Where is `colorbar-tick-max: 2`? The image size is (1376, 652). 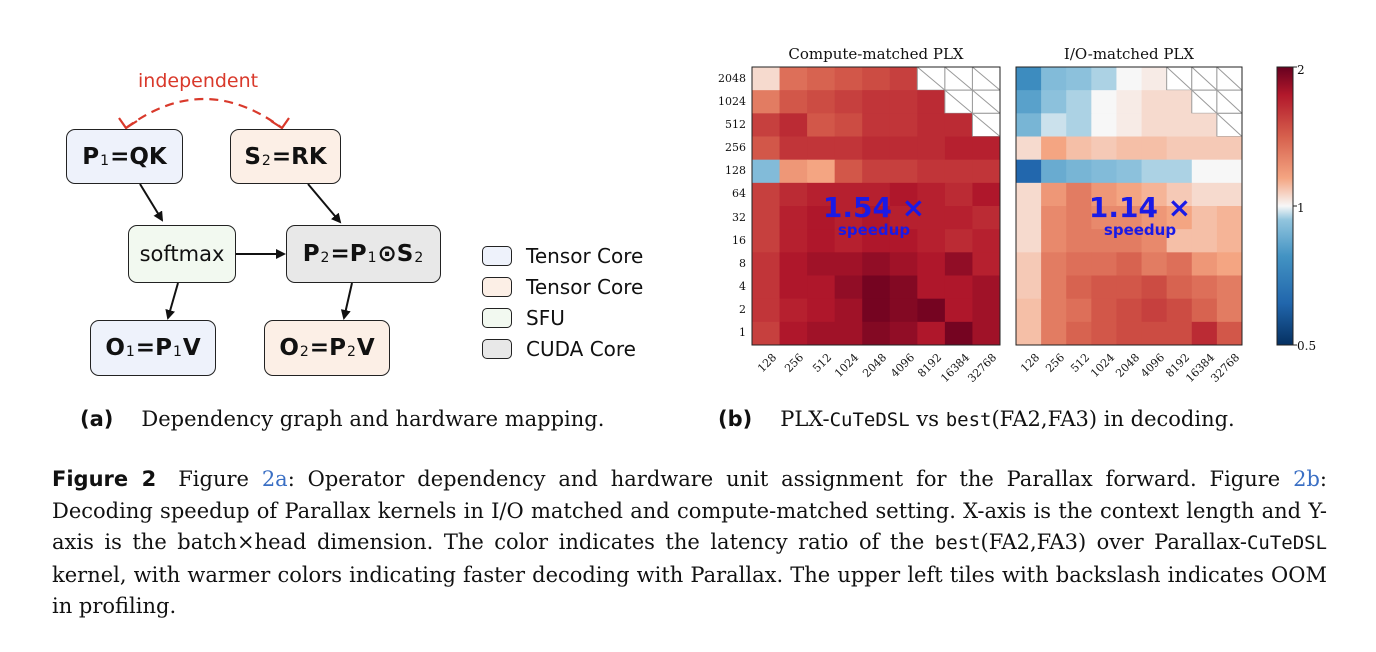
colorbar-tick-max: 2 is located at coordinates (1301, 70).